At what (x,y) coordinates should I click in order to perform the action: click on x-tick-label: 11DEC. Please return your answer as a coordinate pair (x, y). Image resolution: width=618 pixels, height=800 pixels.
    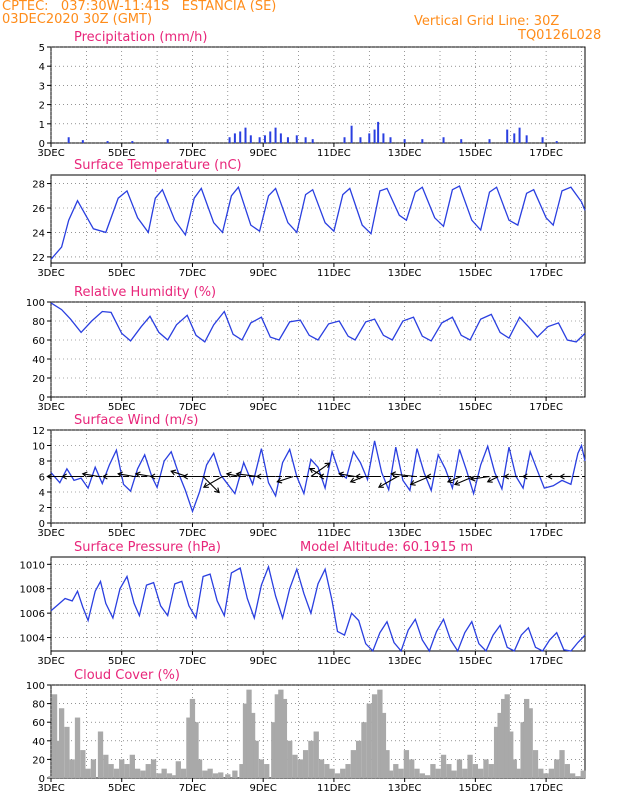
    Looking at the image, I should click on (334, 407).